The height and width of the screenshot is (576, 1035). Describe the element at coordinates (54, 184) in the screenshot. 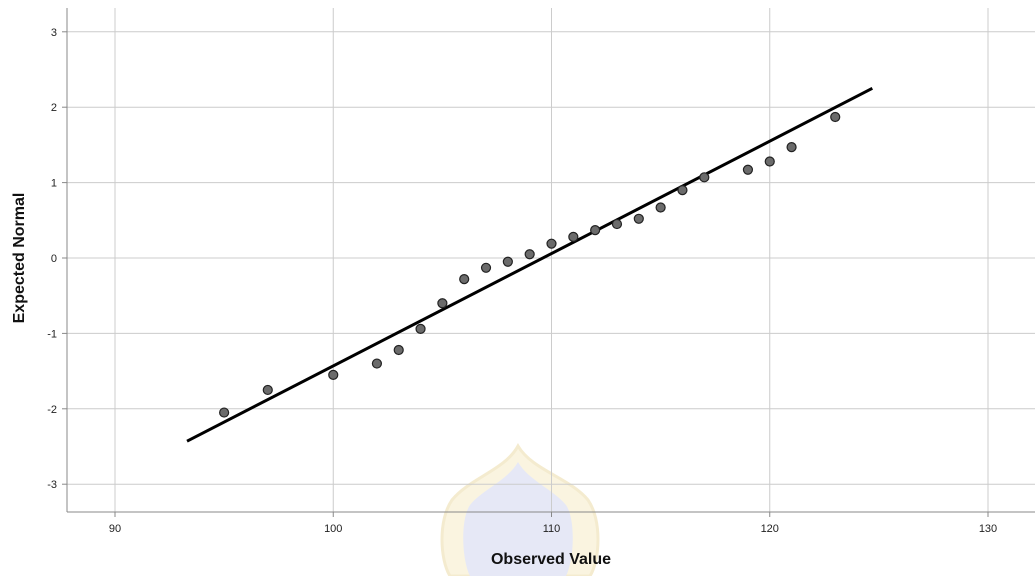

I see `y-tick-label: 1` at that location.